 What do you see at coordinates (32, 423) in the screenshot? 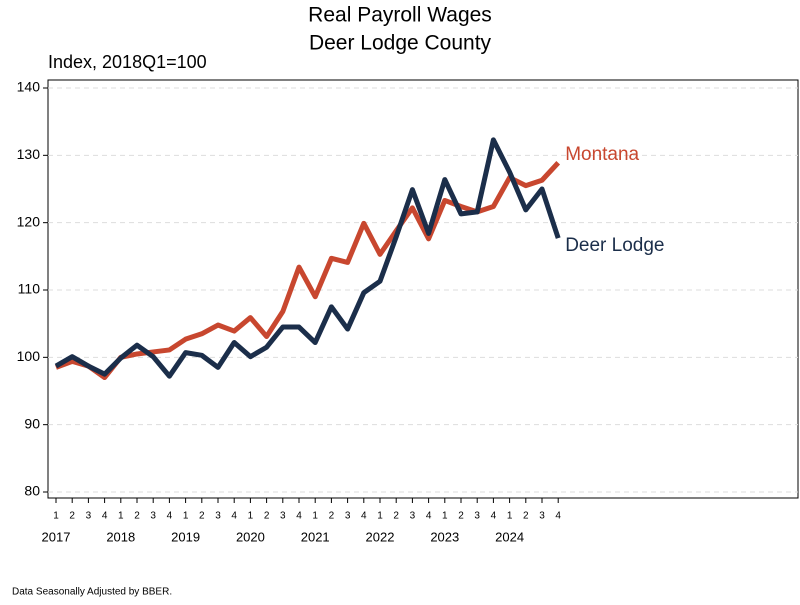
I see `y-tick-label: 90` at bounding box center [32, 423].